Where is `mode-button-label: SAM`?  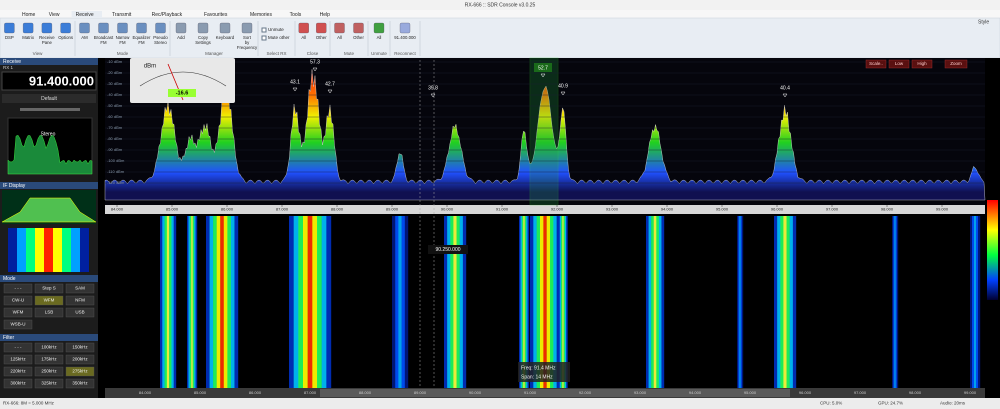
mode-button-label: SAM is located at coordinates (80, 288).